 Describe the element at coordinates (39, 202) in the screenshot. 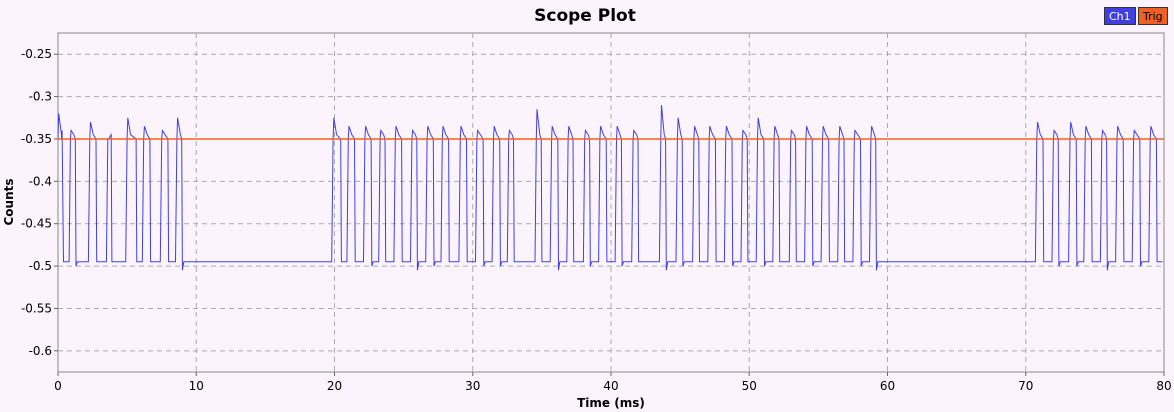

I see `y-axis: -0.25 -0.3 -0.35 -0.4 -0.45 -0.5 -0.55 -0.6` at that location.